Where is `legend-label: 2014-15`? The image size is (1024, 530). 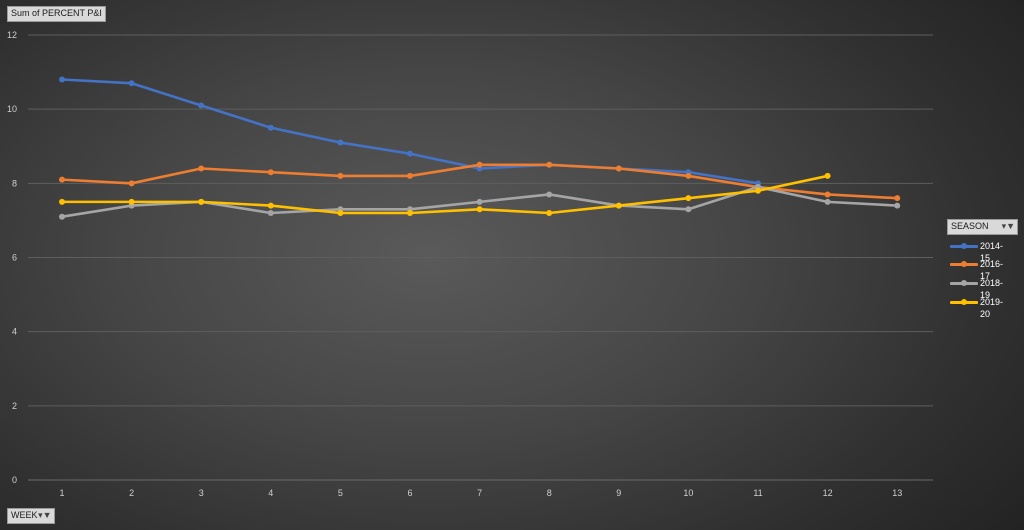 legend-label: 2014-15 is located at coordinates (992, 252).